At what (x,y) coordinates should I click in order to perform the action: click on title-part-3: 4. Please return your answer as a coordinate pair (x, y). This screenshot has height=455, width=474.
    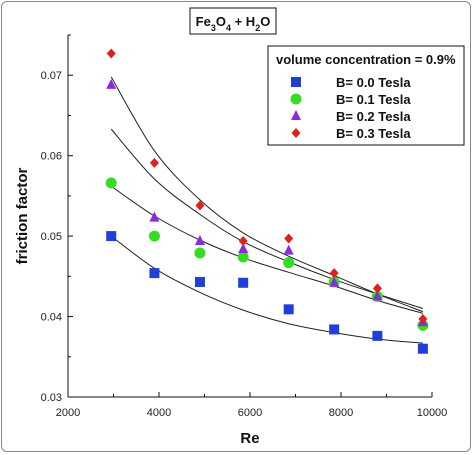
    Looking at the image, I should click on (228, 28).